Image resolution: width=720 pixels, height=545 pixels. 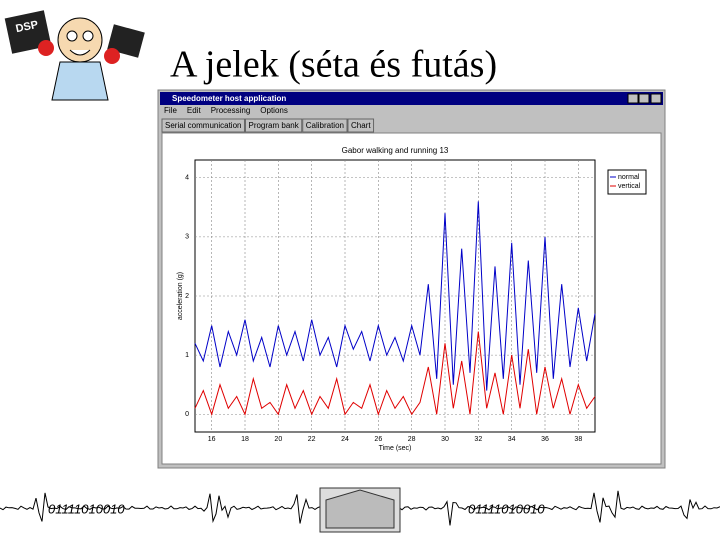 I want to click on x-tick-label: 18, so click(x=245, y=439).